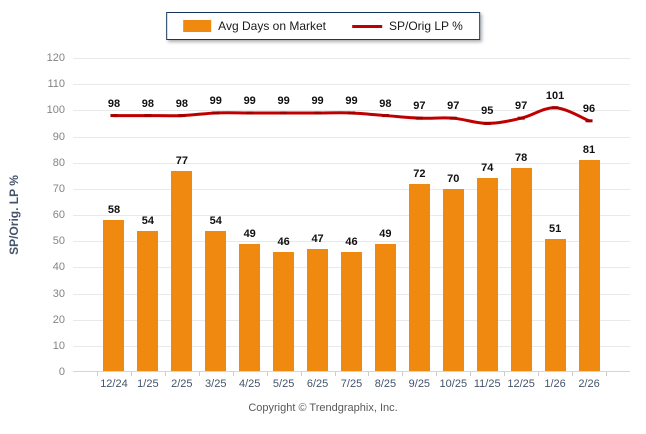 The height and width of the screenshot is (434, 646). Describe the element at coordinates (58, 162) in the screenshot. I see `y-tick-label: 80` at that location.